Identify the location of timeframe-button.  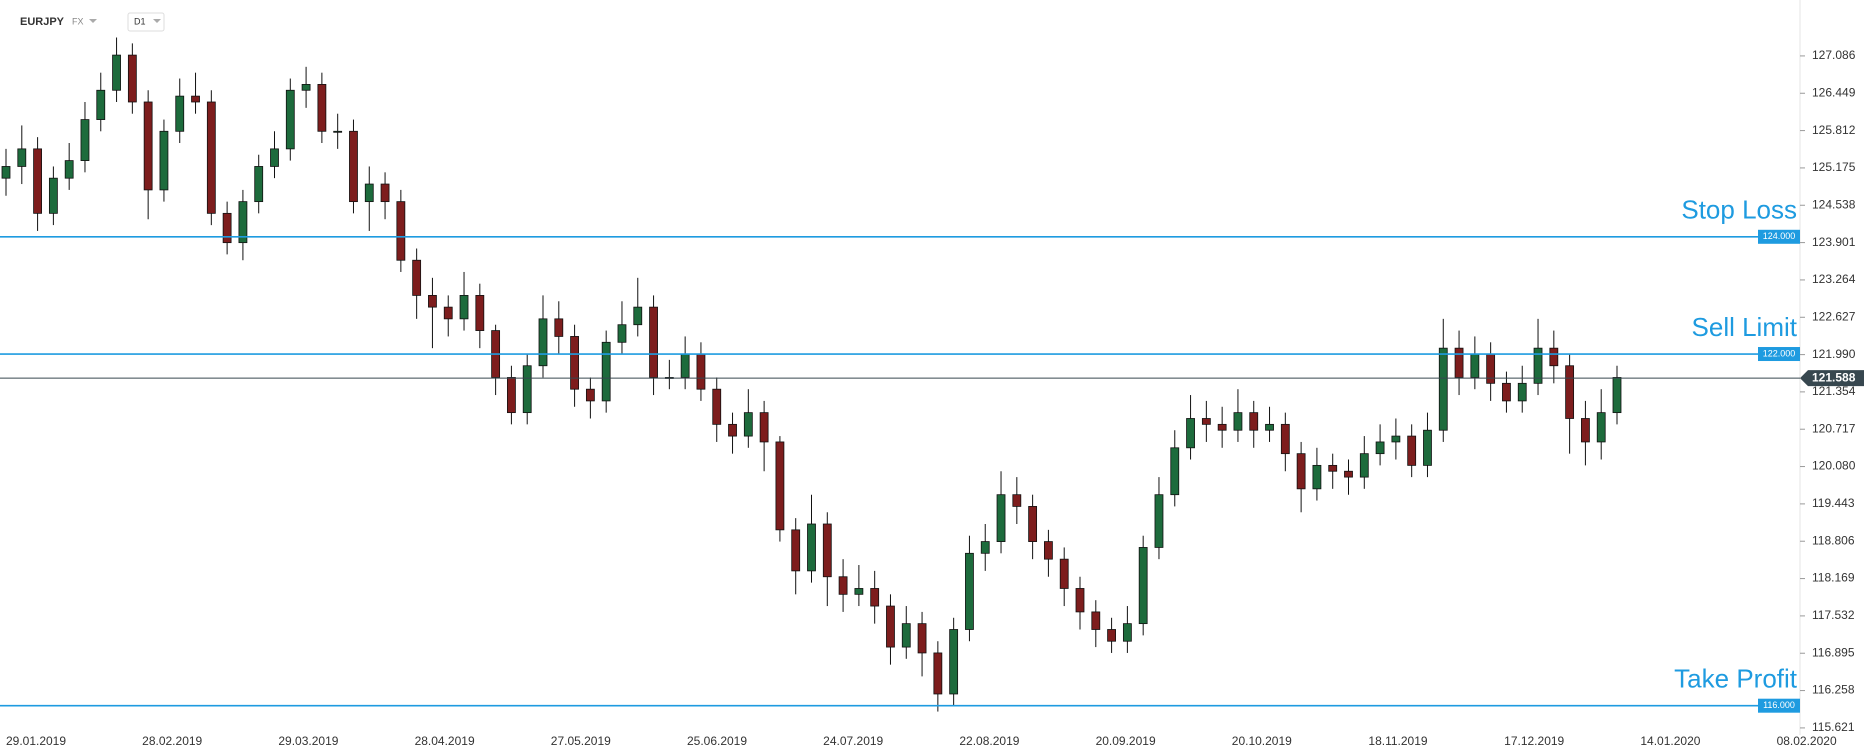
(146, 22).